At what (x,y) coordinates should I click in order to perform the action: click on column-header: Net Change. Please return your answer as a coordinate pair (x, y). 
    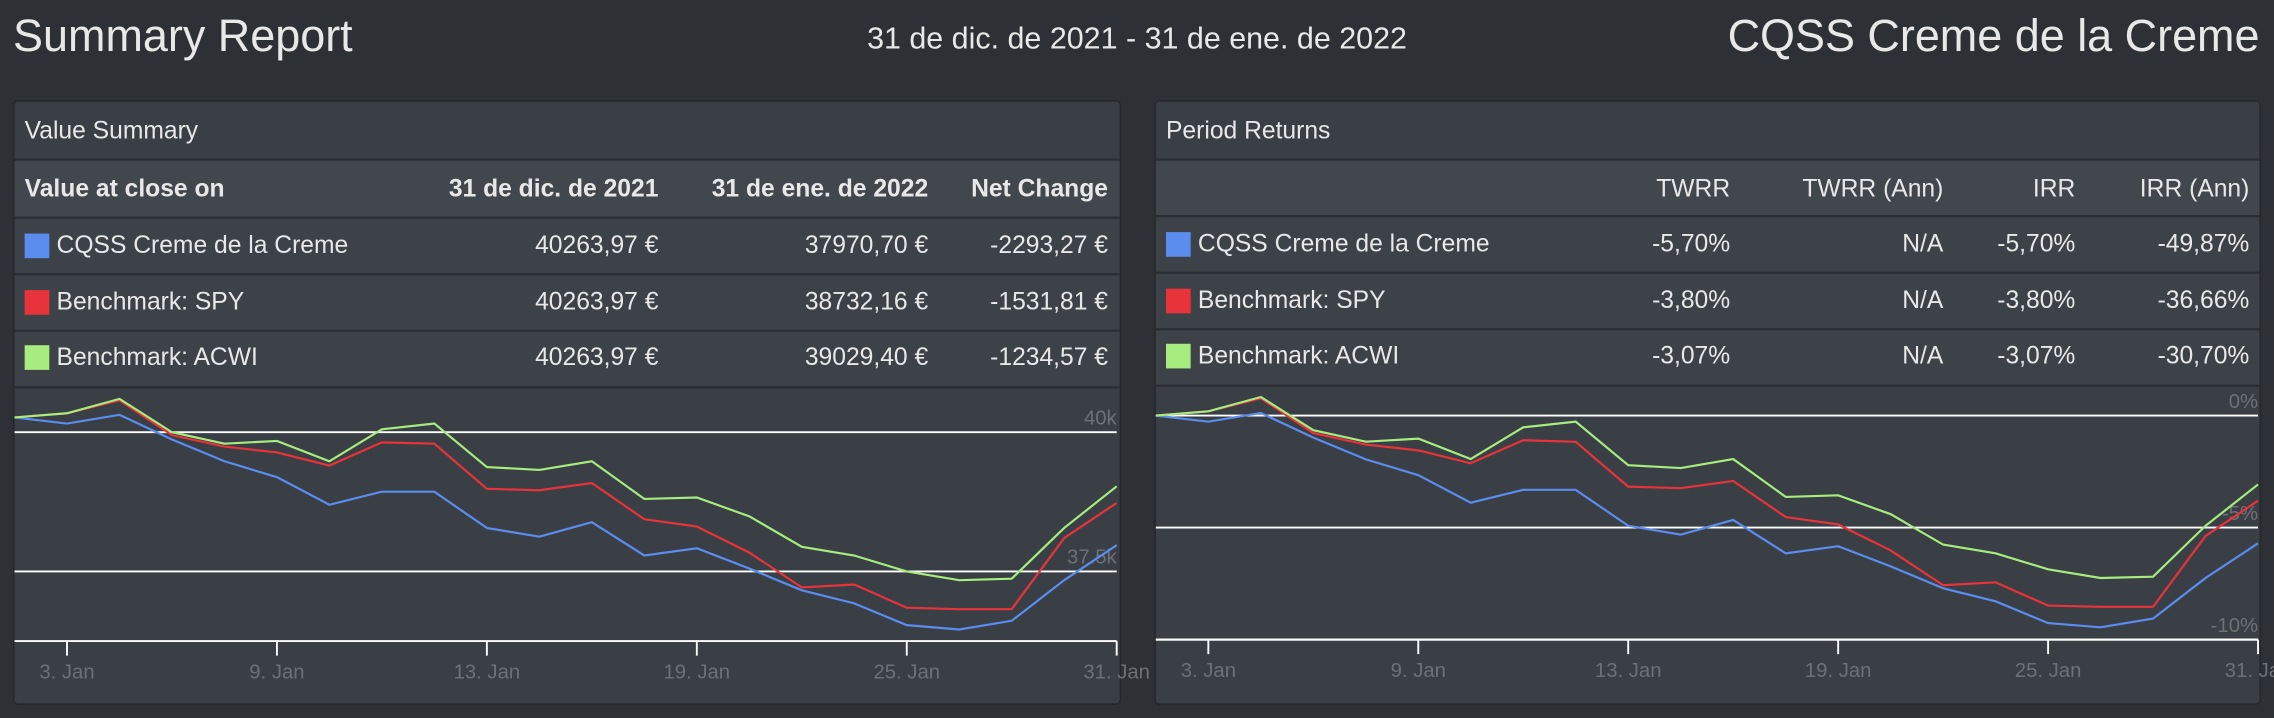
    Looking at the image, I should click on (1039, 189).